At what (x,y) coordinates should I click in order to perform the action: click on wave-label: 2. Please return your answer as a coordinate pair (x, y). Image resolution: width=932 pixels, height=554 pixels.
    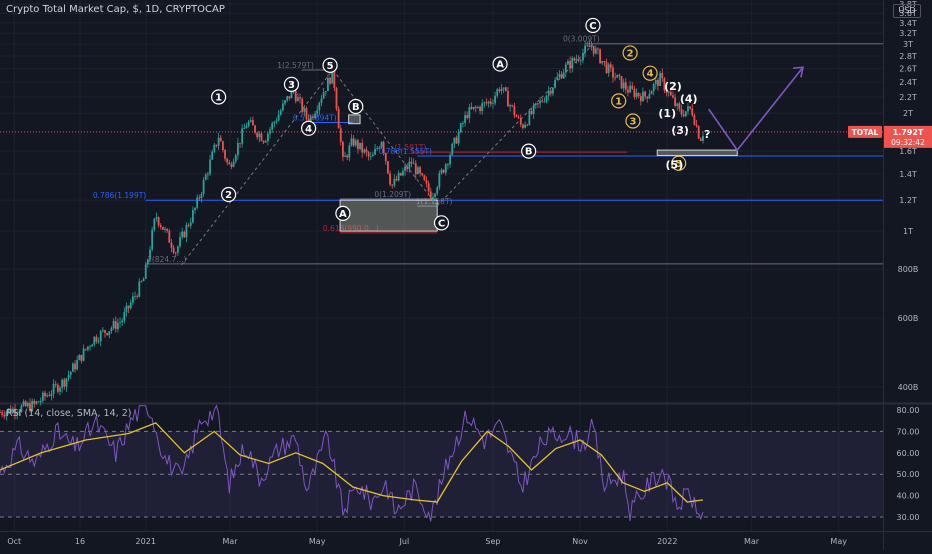
    Looking at the image, I should click on (630, 53).